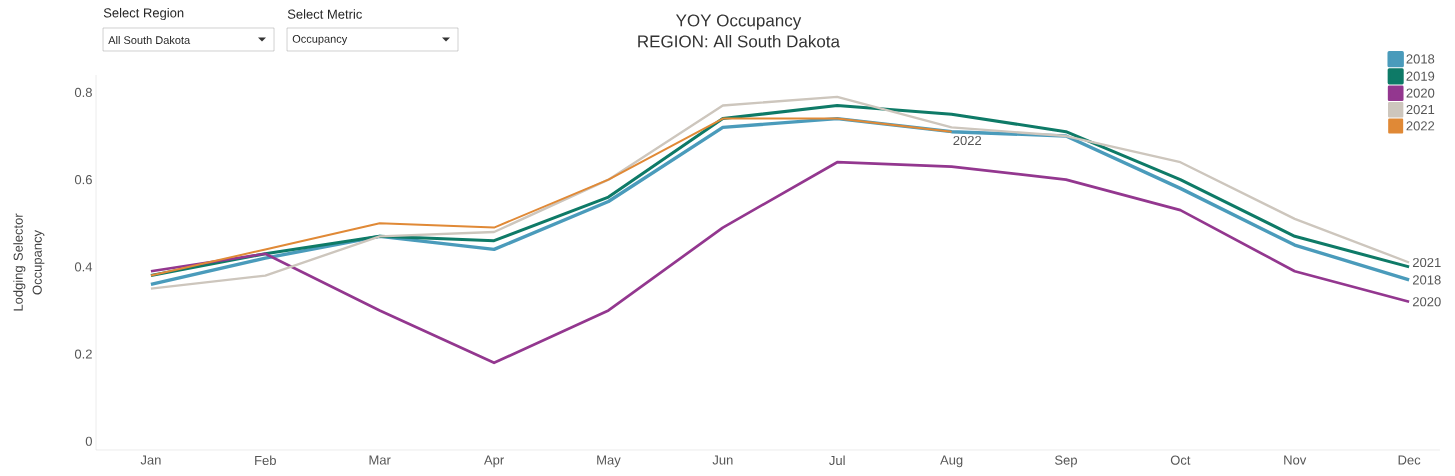 This screenshot has height=476, width=1455. What do you see at coordinates (1426, 280) in the screenshot?
I see `annotation: 2018` at bounding box center [1426, 280].